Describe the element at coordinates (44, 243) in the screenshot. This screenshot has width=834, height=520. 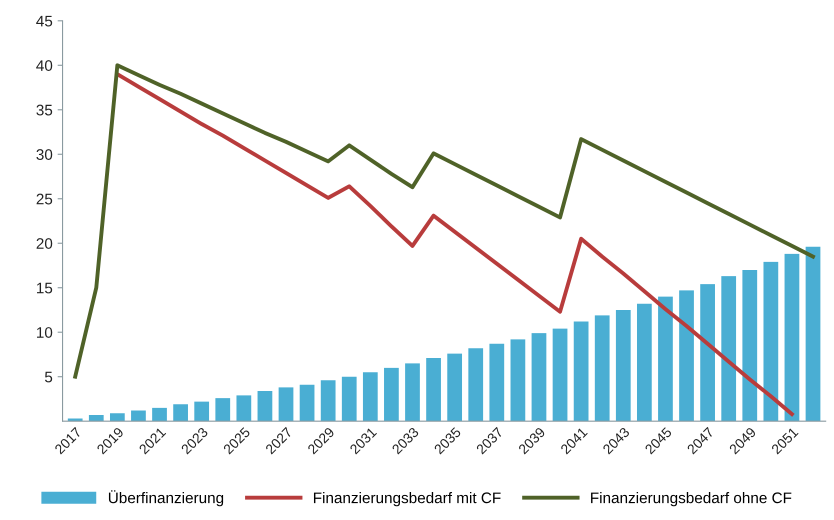
I see `y-tick-label: 20` at that location.